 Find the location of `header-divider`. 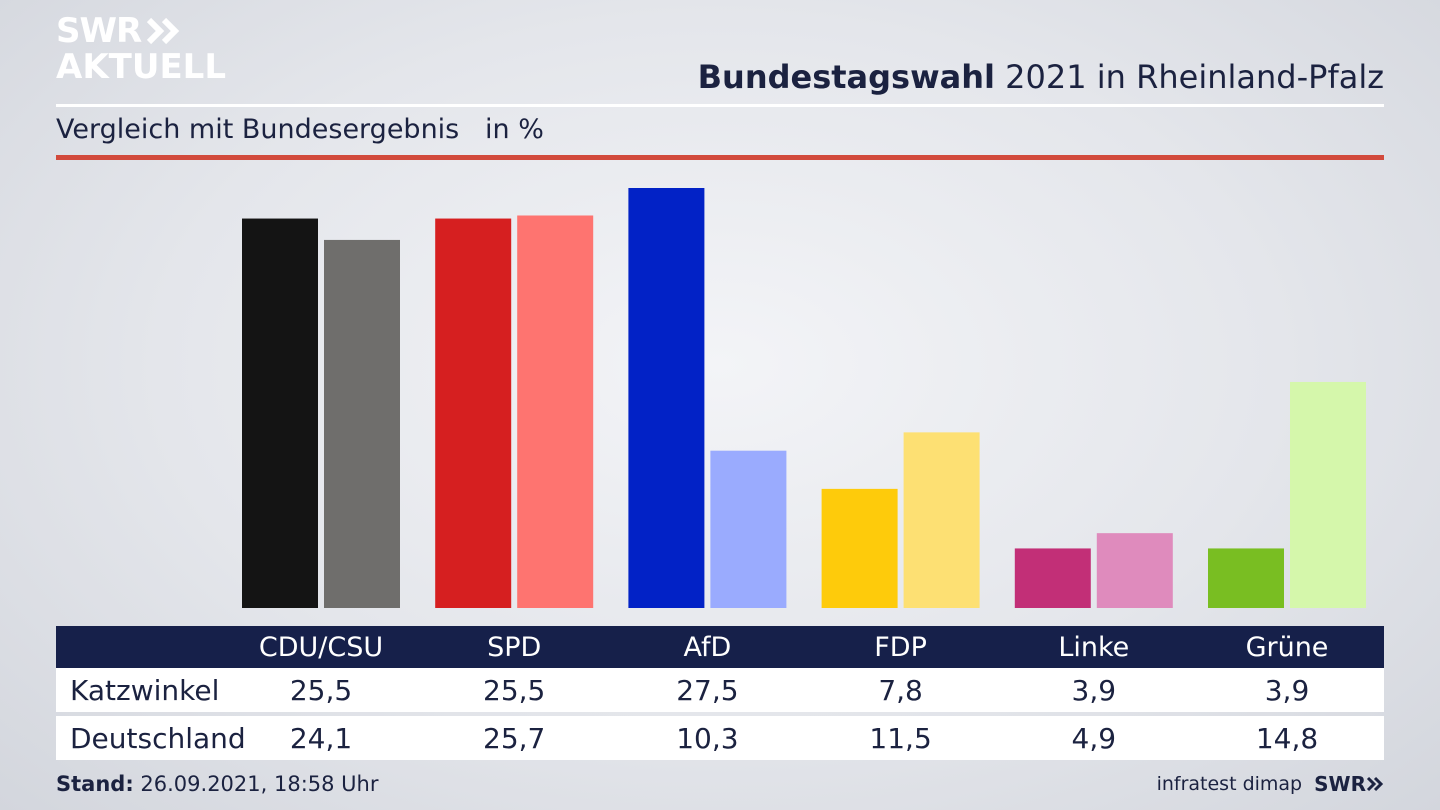

header-divider is located at coordinates (720, 105).